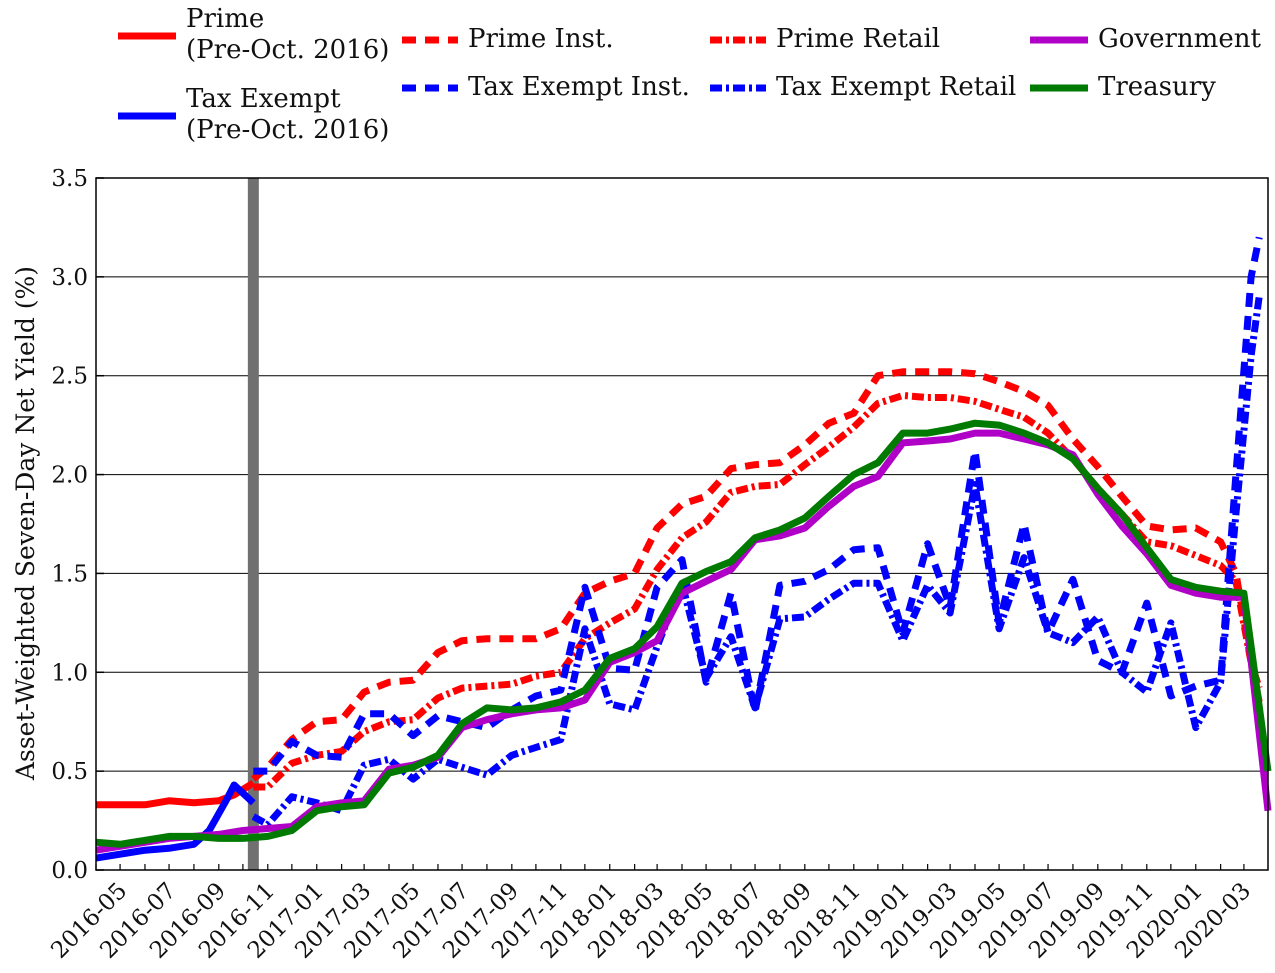  What do you see at coordinates (69, 179) in the screenshot?
I see `y-tick-label-7: 3.5` at bounding box center [69, 179].